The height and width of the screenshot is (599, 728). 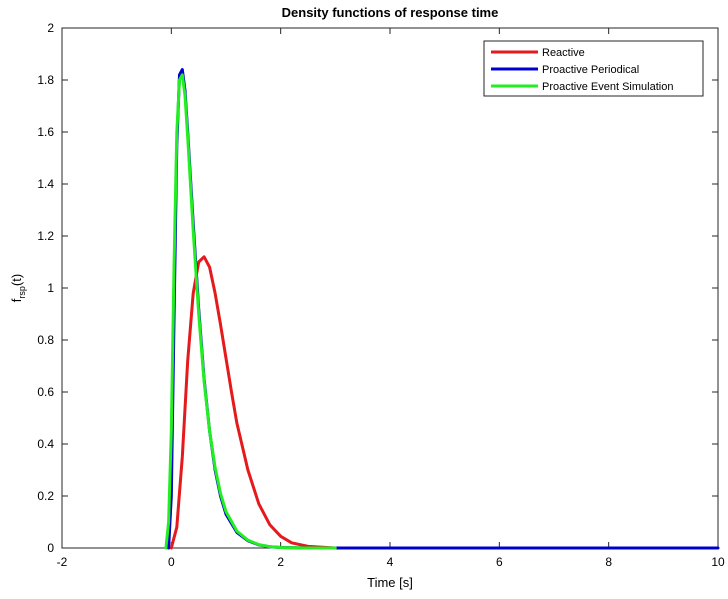 What do you see at coordinates (45, 444) in the screenshot?
I see `y-tick-label: 0.4` at bounding box center [45, 444].